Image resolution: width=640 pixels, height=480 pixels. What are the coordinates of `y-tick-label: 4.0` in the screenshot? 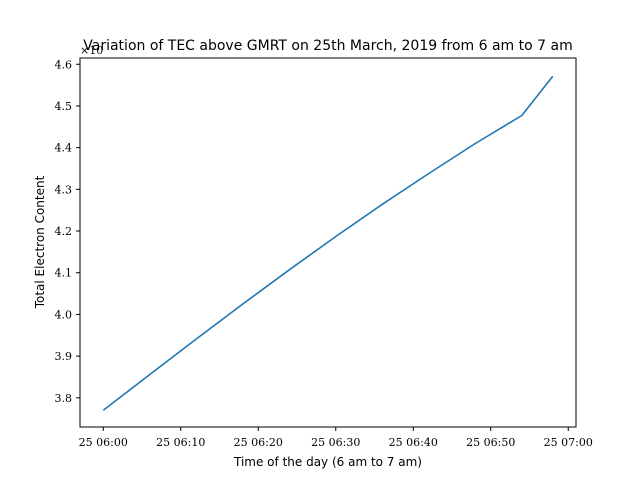 It's located at (64, 314).